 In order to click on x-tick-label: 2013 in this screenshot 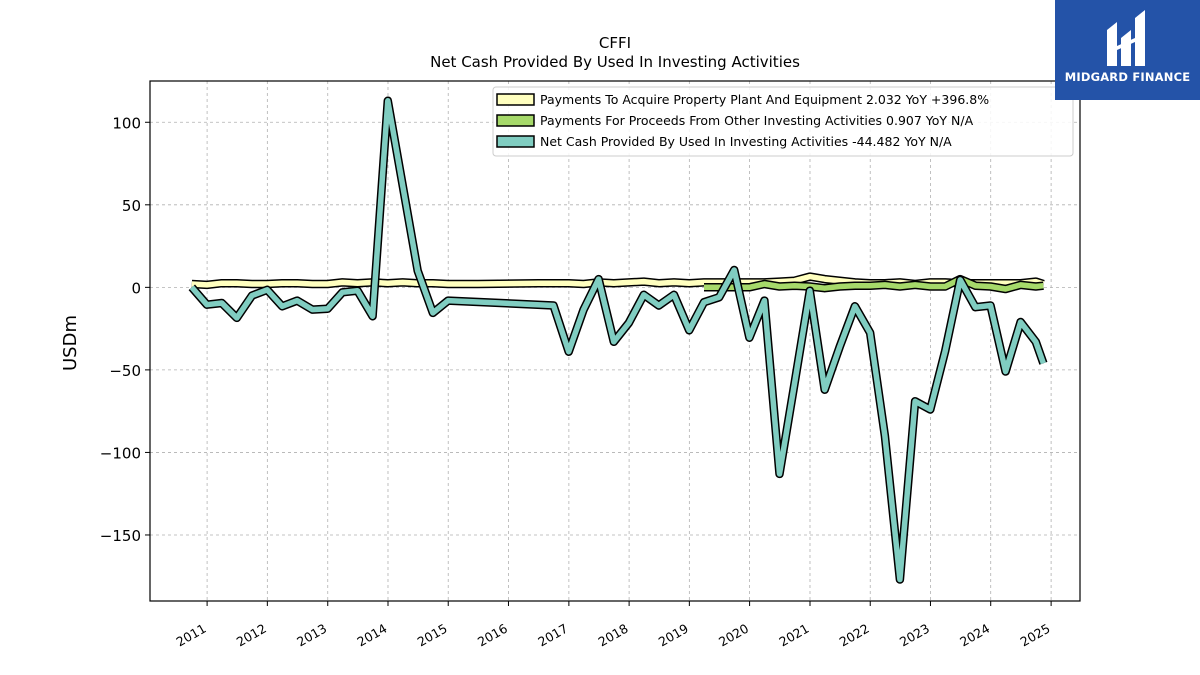, I will do `click(311, 635)`.